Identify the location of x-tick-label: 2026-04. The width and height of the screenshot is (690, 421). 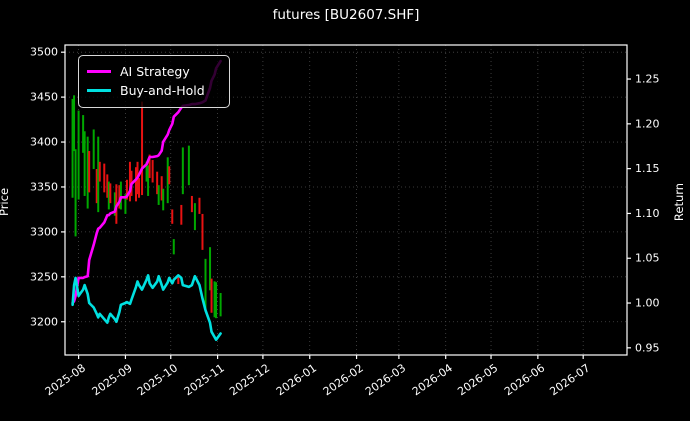
(432, 379).